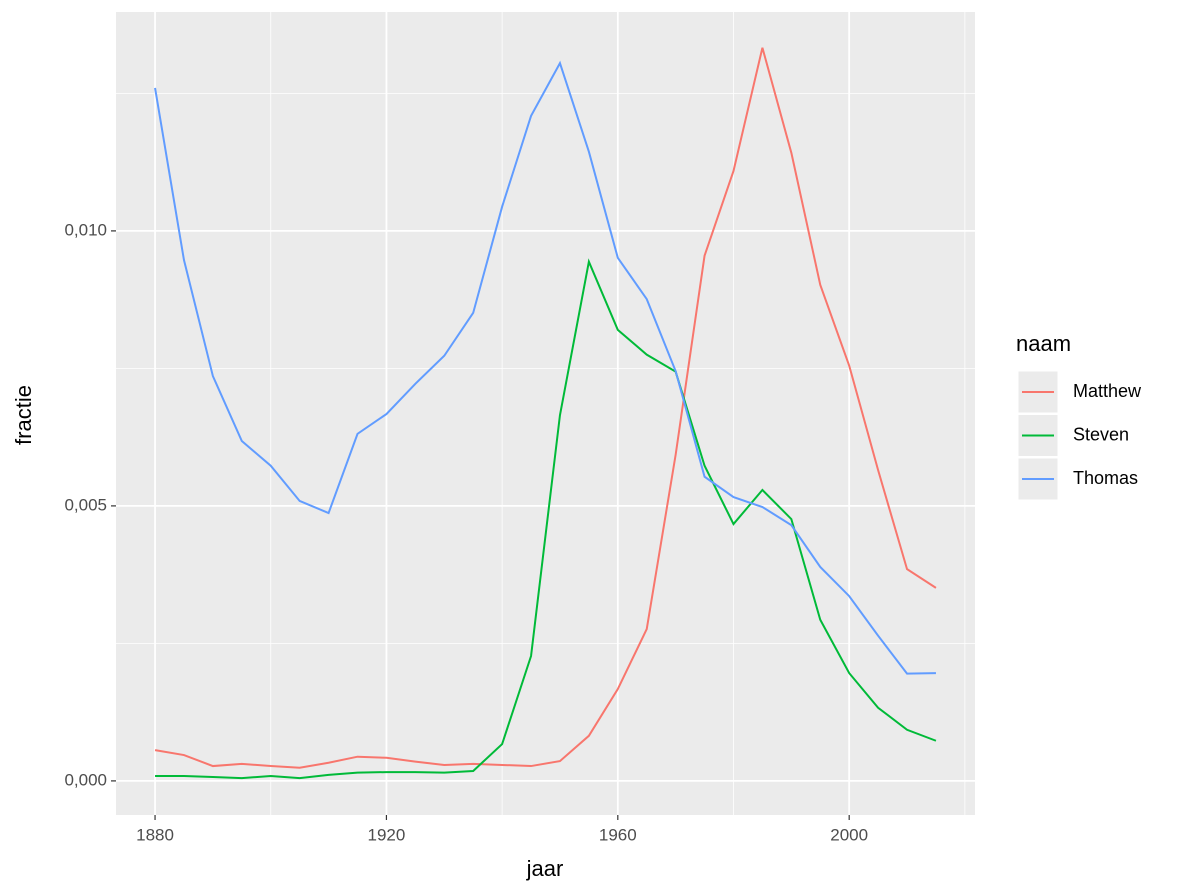  Describe the element at coordinates (85, 229) in the screenshot. I see `y-tick-label: 0,010` at that location.